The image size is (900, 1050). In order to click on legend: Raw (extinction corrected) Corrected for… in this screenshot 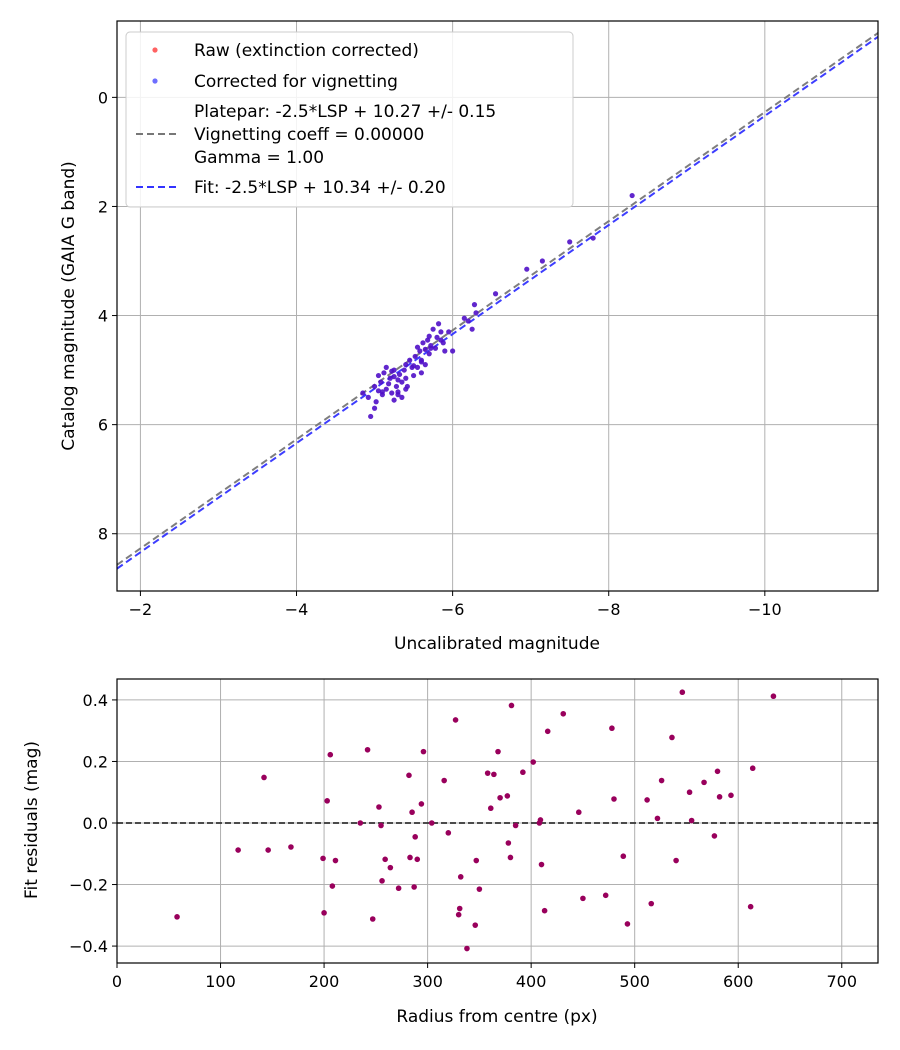, I will do `click(349, 119)`.